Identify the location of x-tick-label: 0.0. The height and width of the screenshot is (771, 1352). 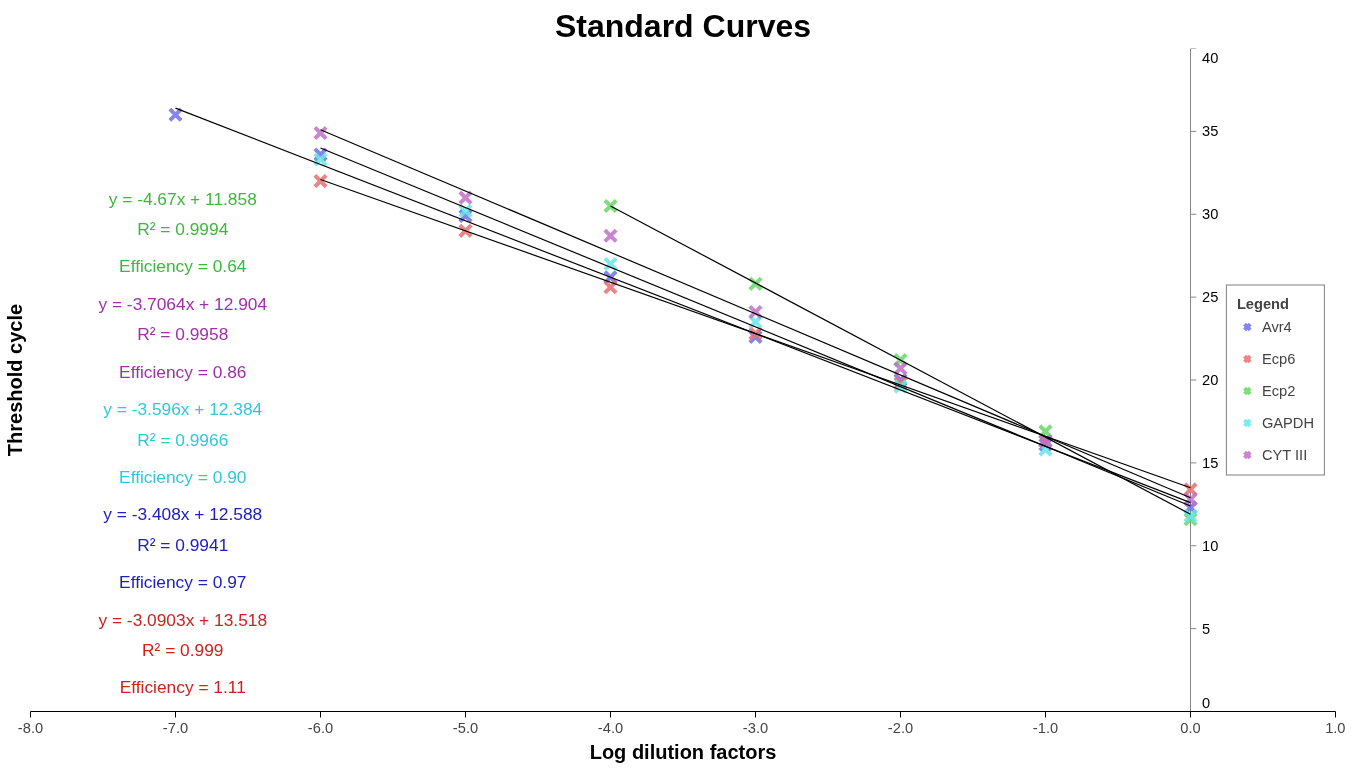
(1190, 727).